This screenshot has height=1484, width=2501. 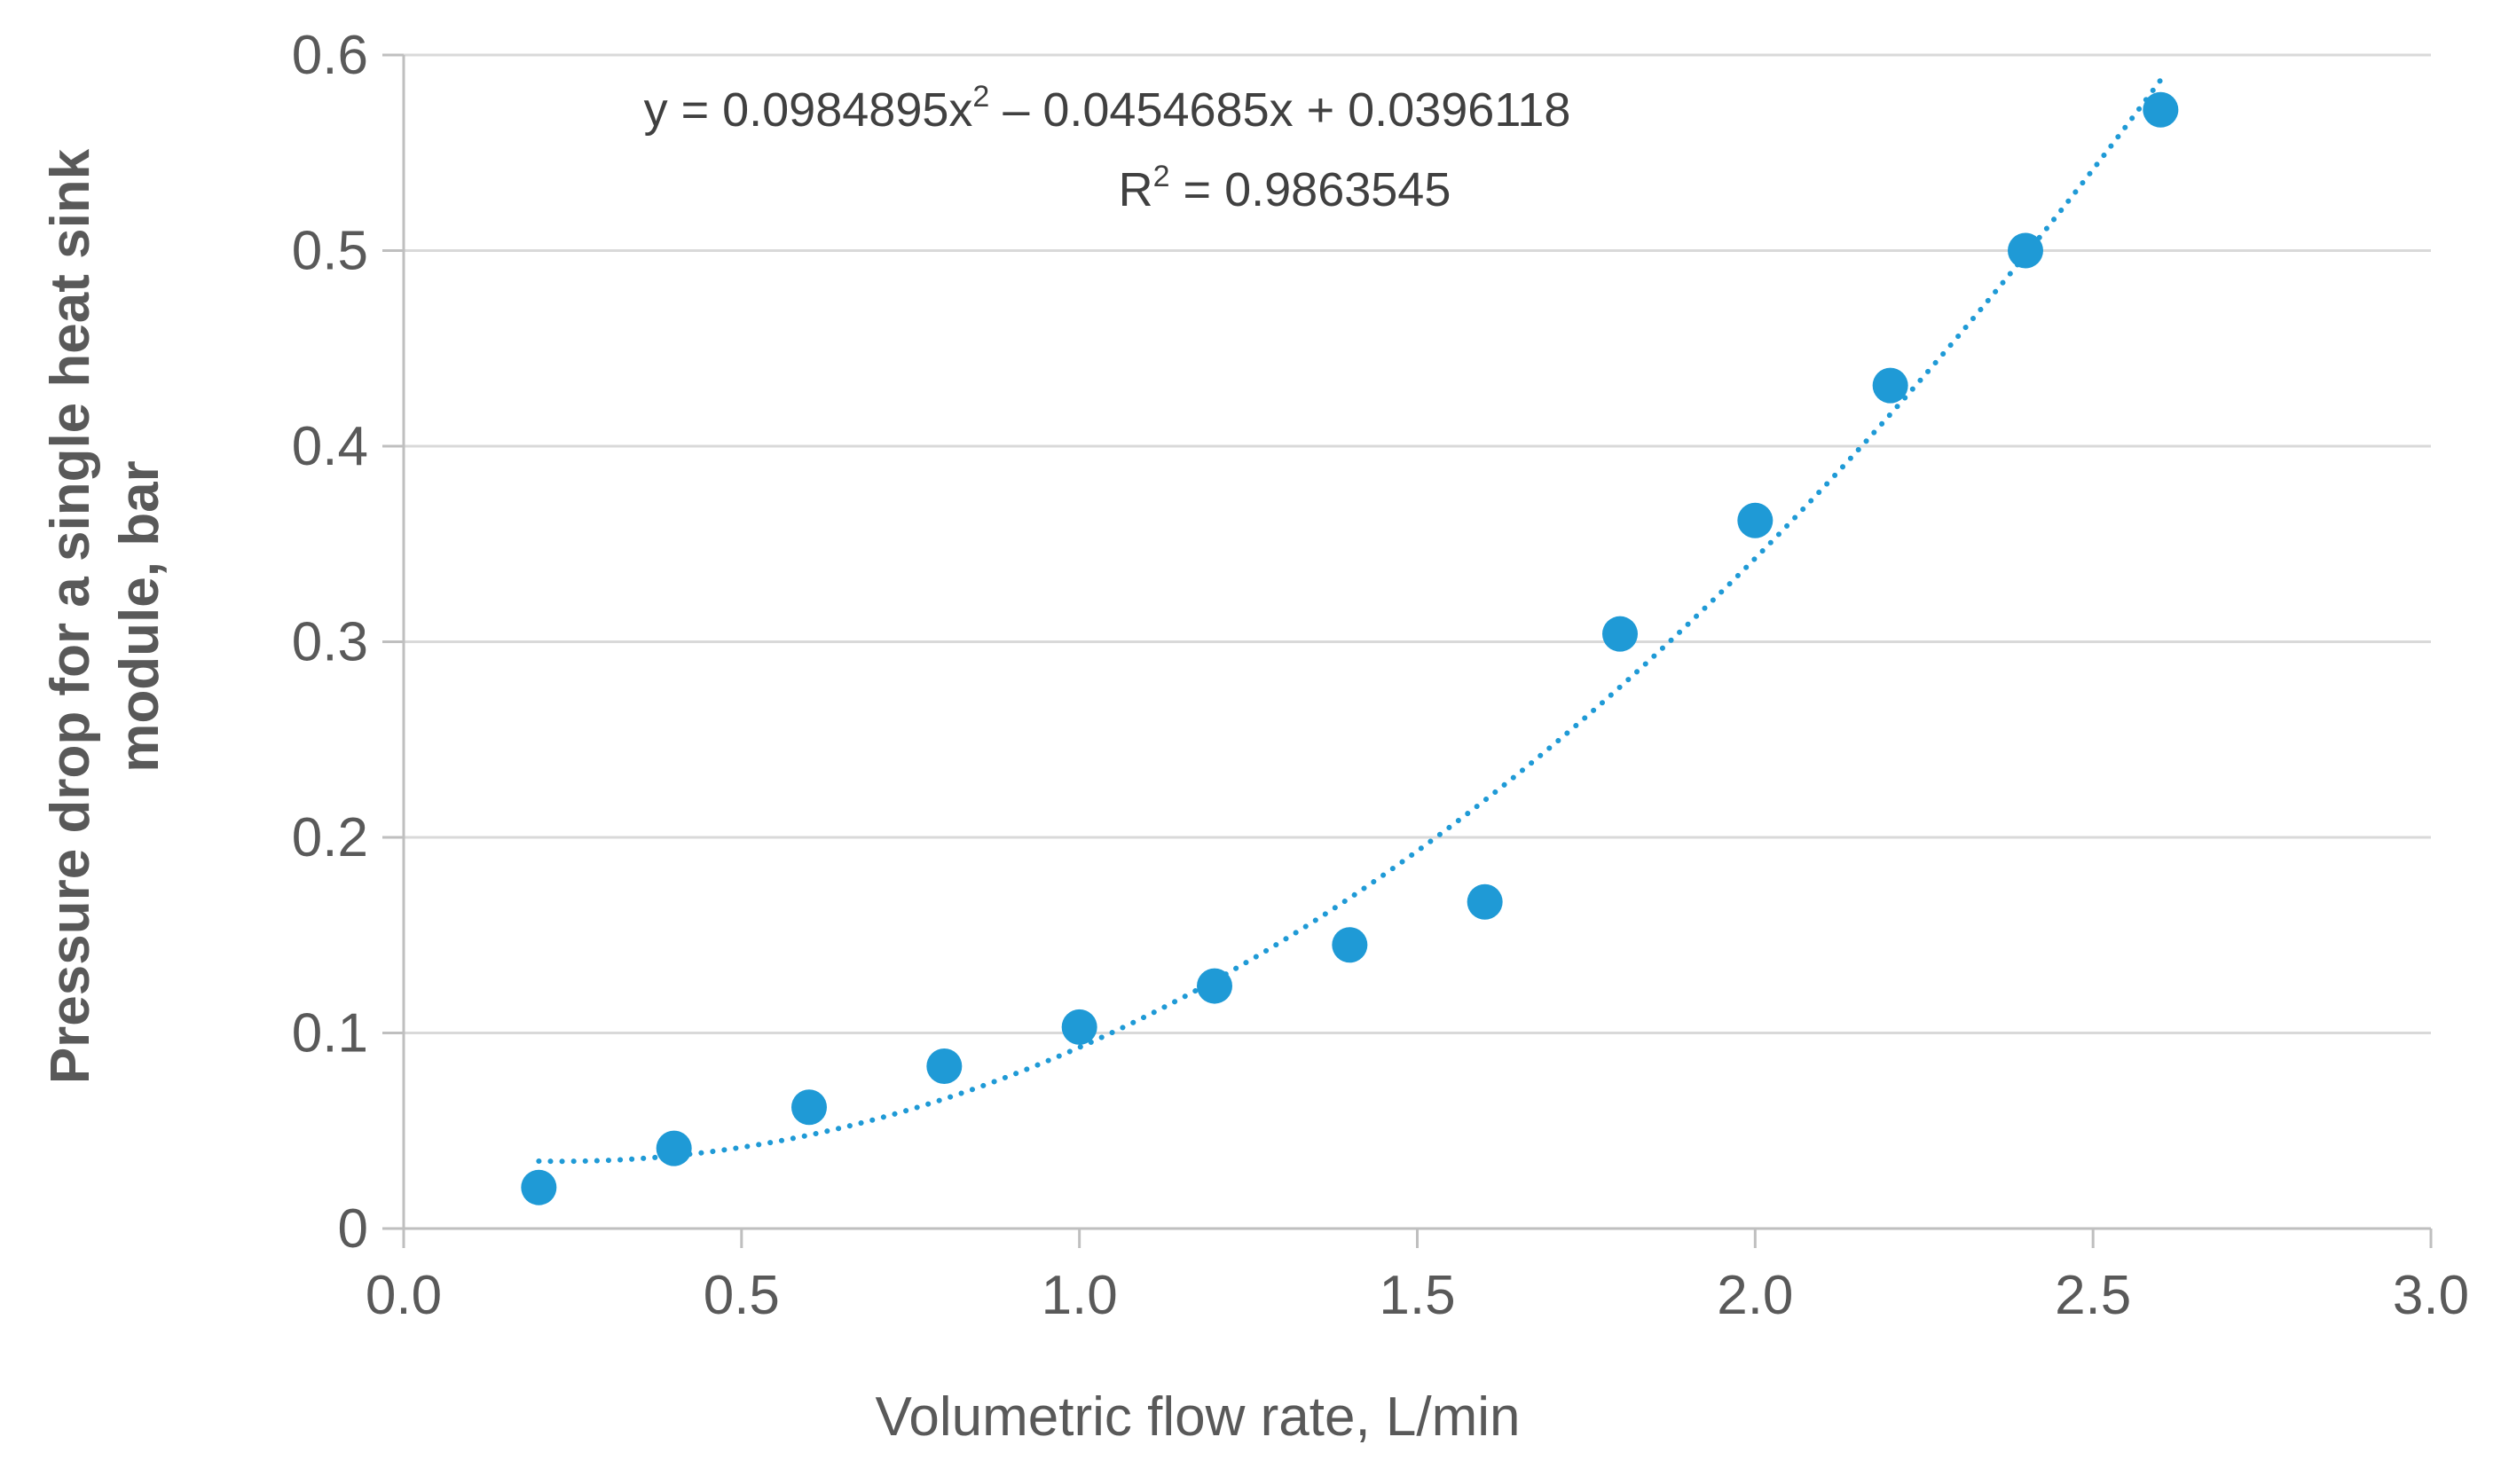 I want to click on x-axis-title: Volumetric flow rate, L/min, so click(x=1197, y=1417).